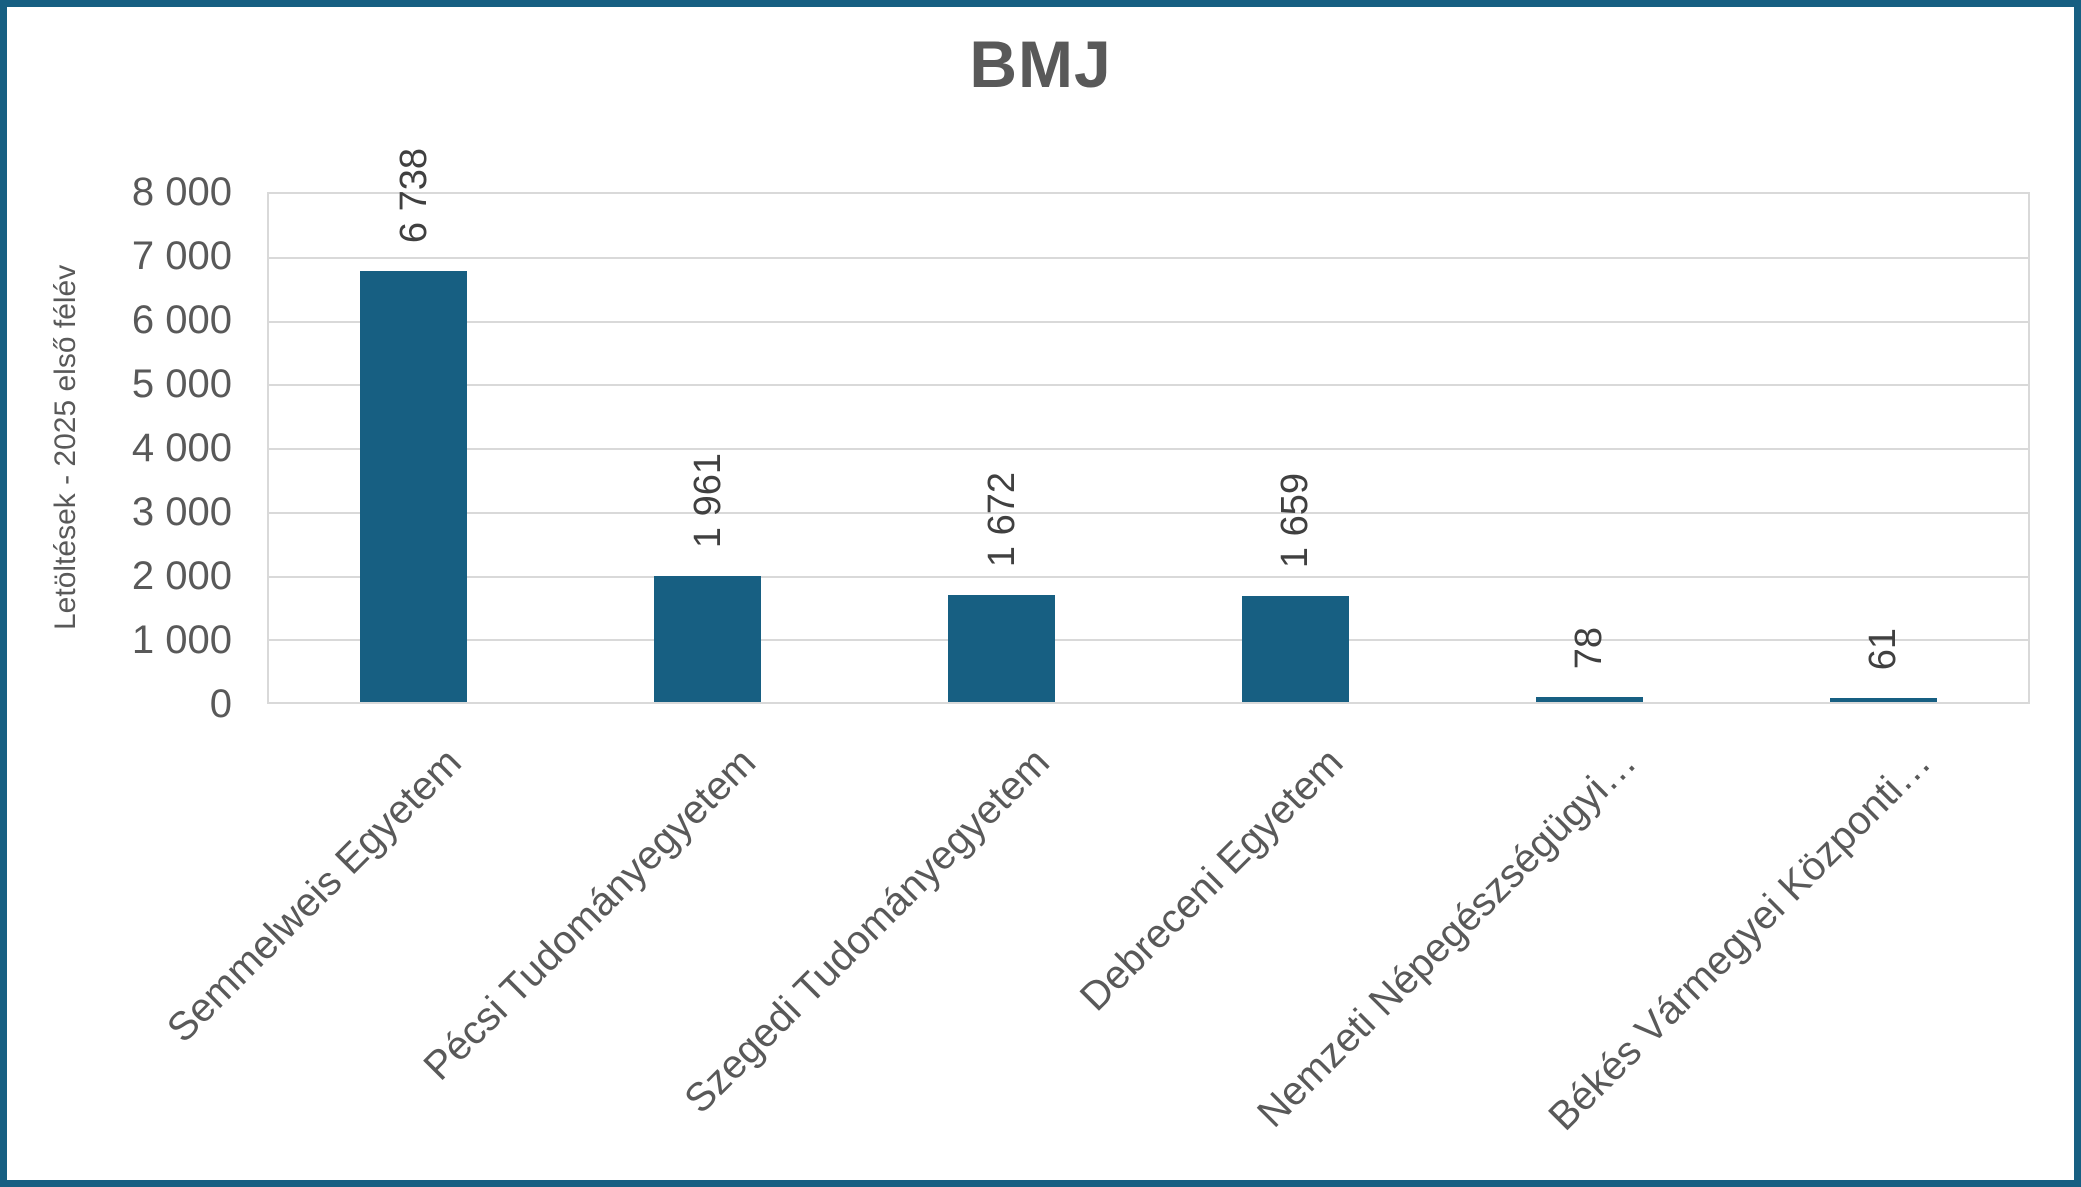  I want to click on bar-value-label: 78, so click(1589, 647).